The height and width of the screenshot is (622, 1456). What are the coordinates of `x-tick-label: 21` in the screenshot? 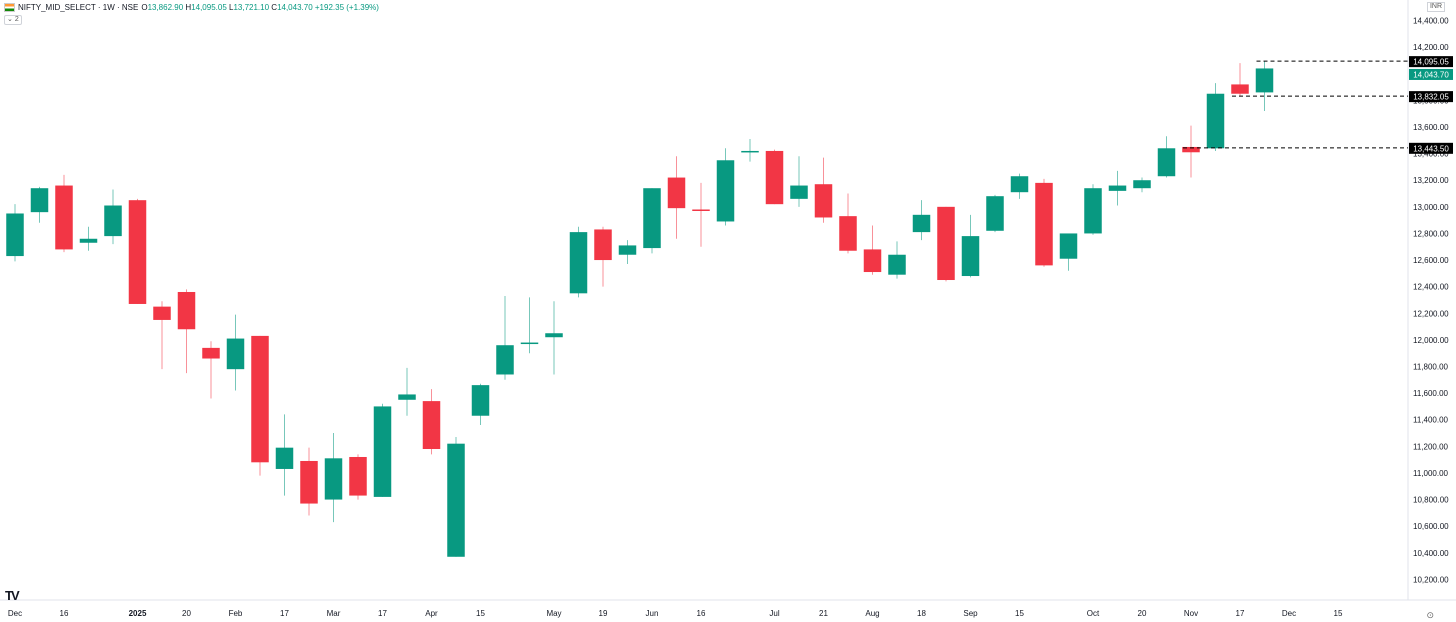 It's located at (823, 613).